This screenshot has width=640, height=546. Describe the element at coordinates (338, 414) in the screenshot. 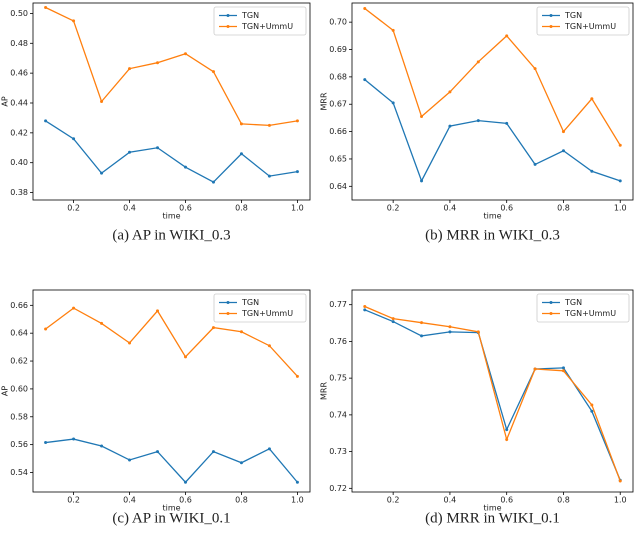

I see `y-tick-label: 0.74` at that location.